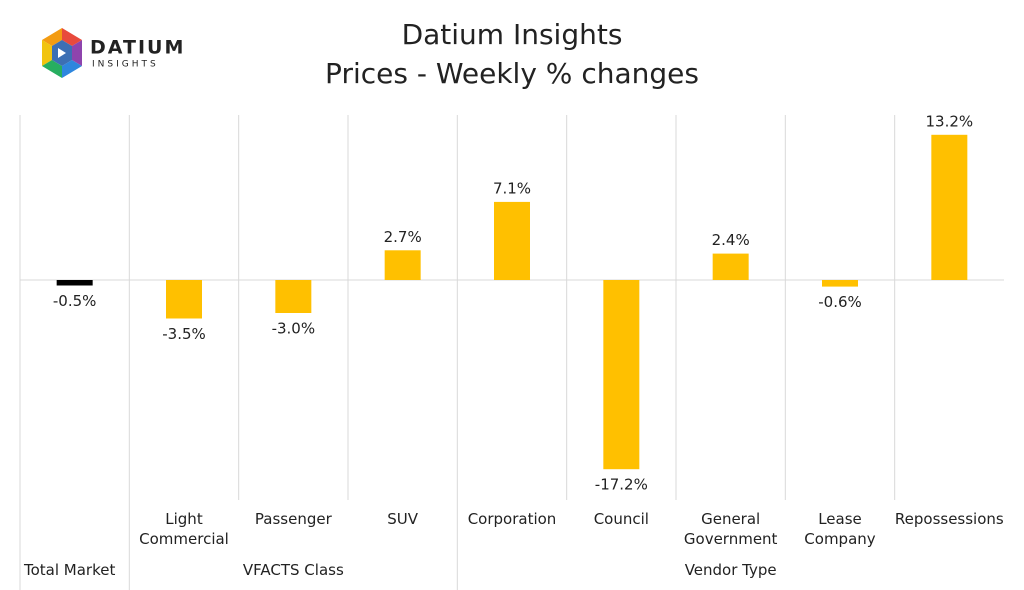  Describe the element at coordinates (512, 188) in the screenshot. I see `value-label: 7.1%` at that location.